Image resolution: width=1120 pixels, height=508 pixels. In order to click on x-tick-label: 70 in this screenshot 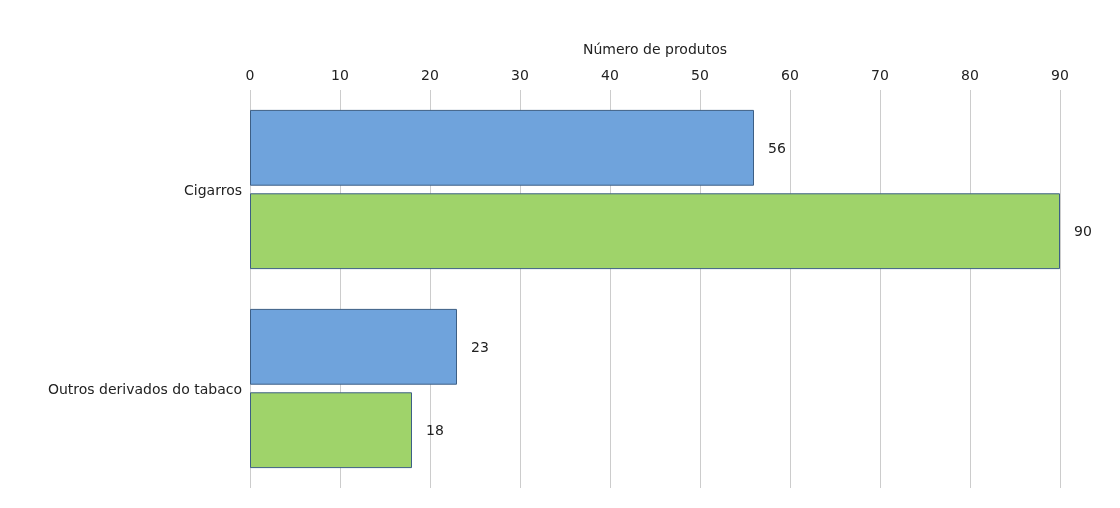, I will do `click(880, 75)`.